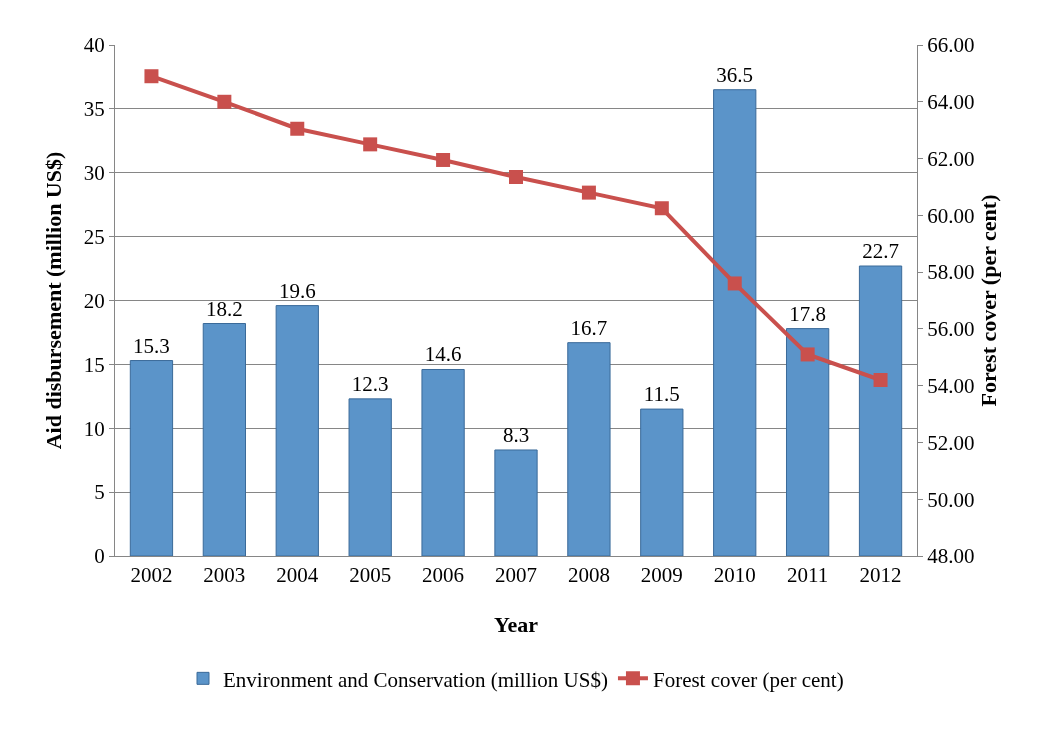  What do you see at coordinates (661, 394) in the screenshot?
I see `data-label: 11.5` at bounding box center [661, 394].